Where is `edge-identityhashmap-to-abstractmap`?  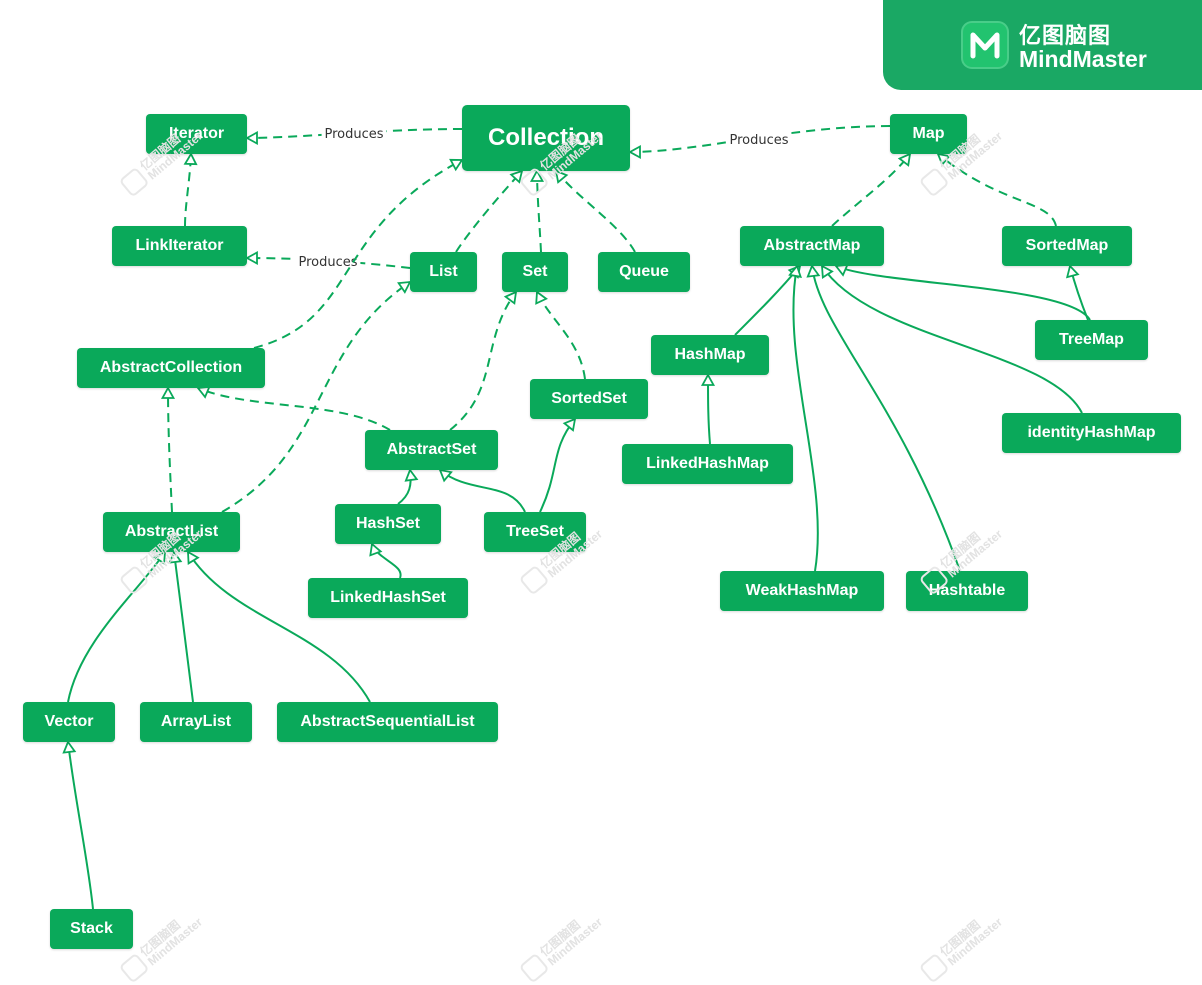 edge-identityhashmap-to-abstractmap is located at coordinates (952, 339).